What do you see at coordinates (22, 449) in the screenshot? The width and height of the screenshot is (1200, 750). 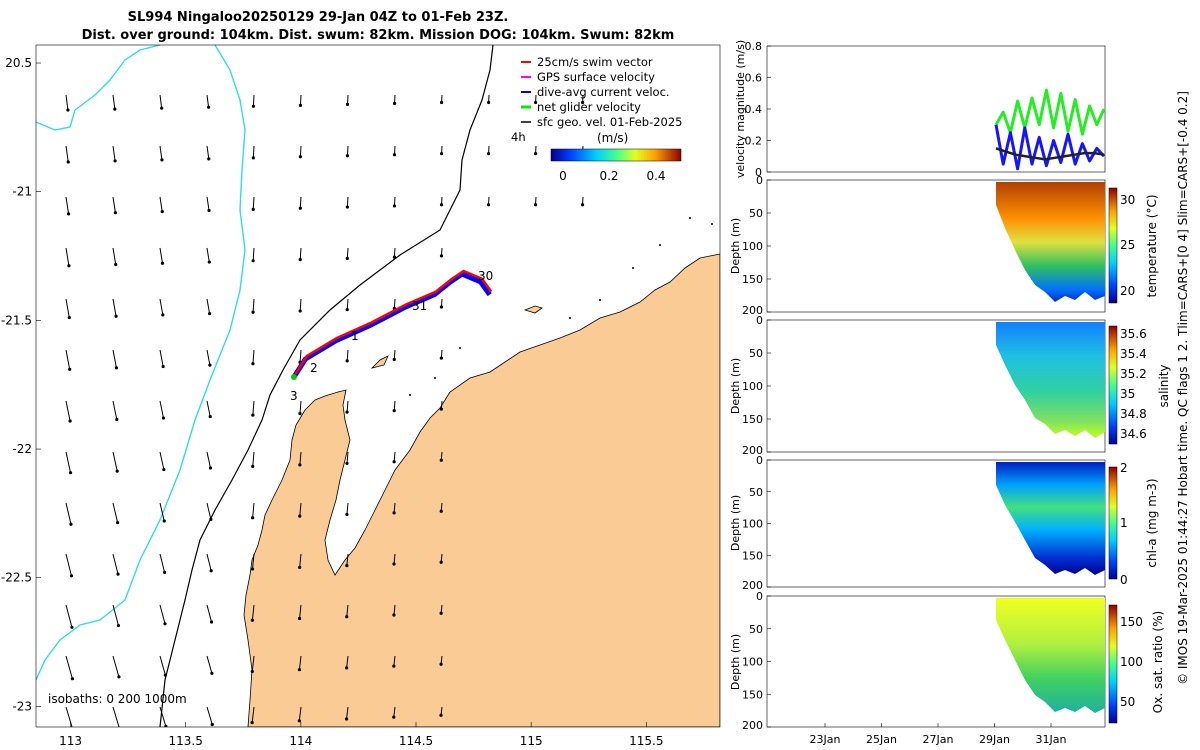 I see `lat-tick-label: -22` at bounding box center [22, 449].